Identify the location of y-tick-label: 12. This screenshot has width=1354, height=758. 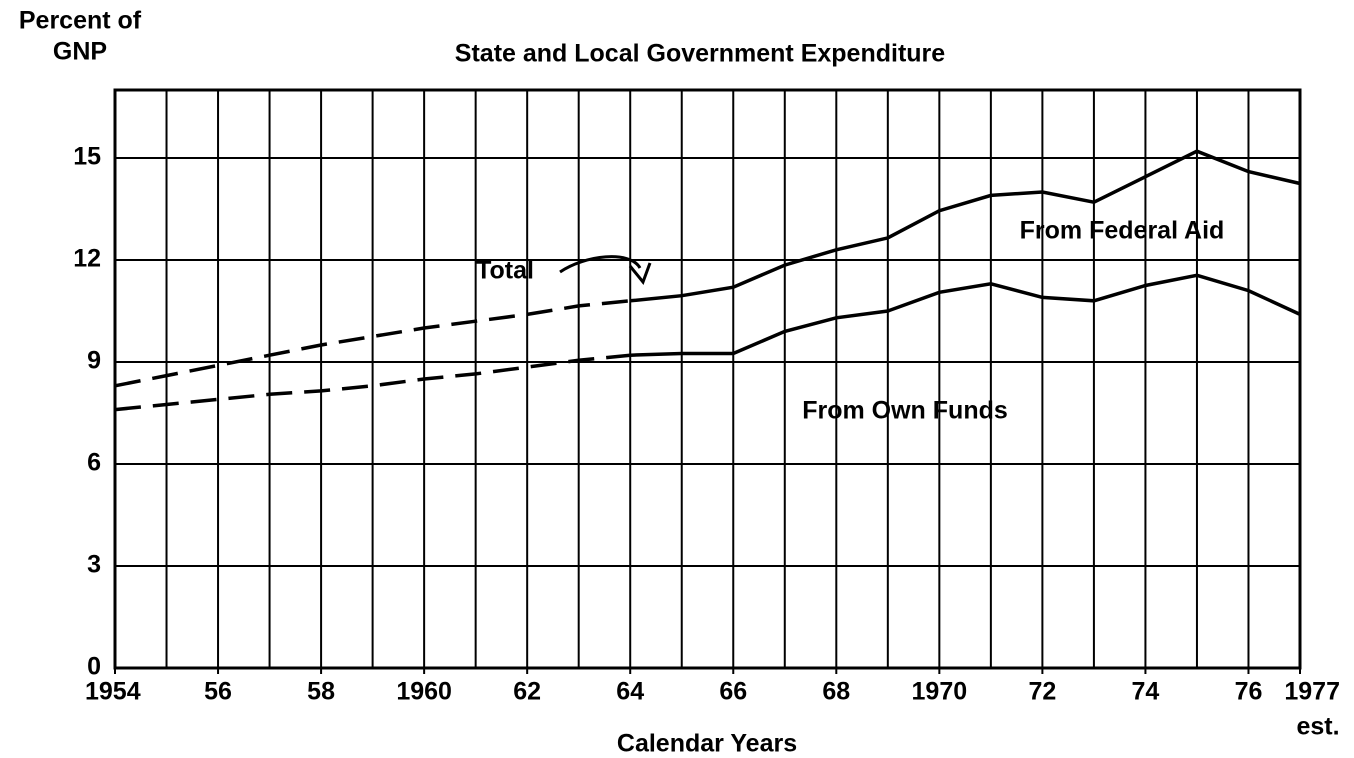
(87, 259).